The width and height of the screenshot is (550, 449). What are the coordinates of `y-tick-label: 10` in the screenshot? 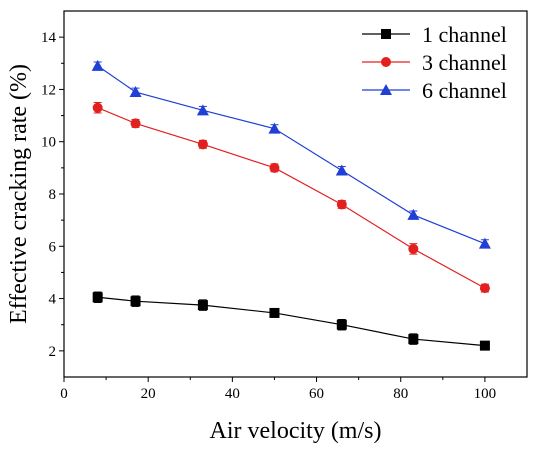 It's located at (48, 143).